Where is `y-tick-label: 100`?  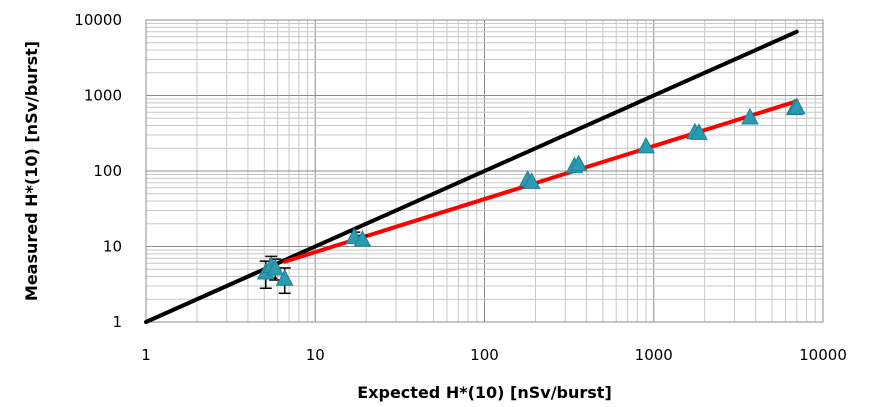
y-tick-label: 100 is located at coordinates (107, 171).